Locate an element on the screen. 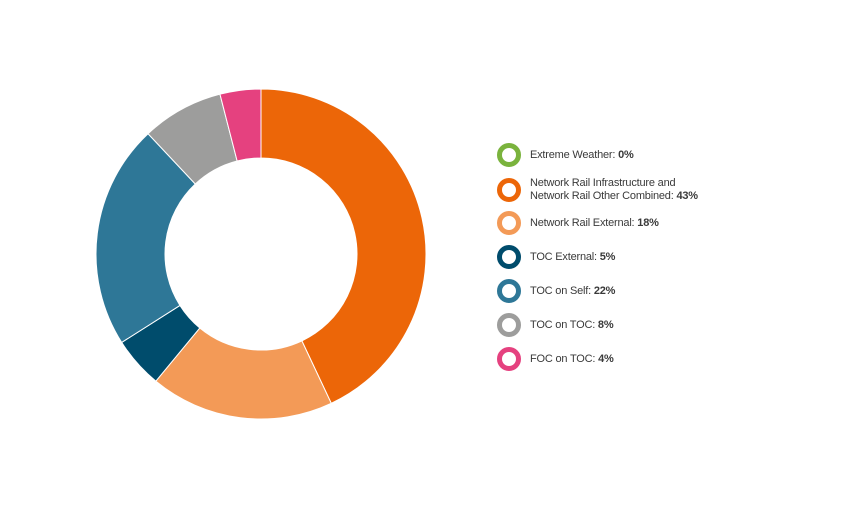  legend-swatch-toc-external is located at coordinates (509, 257).